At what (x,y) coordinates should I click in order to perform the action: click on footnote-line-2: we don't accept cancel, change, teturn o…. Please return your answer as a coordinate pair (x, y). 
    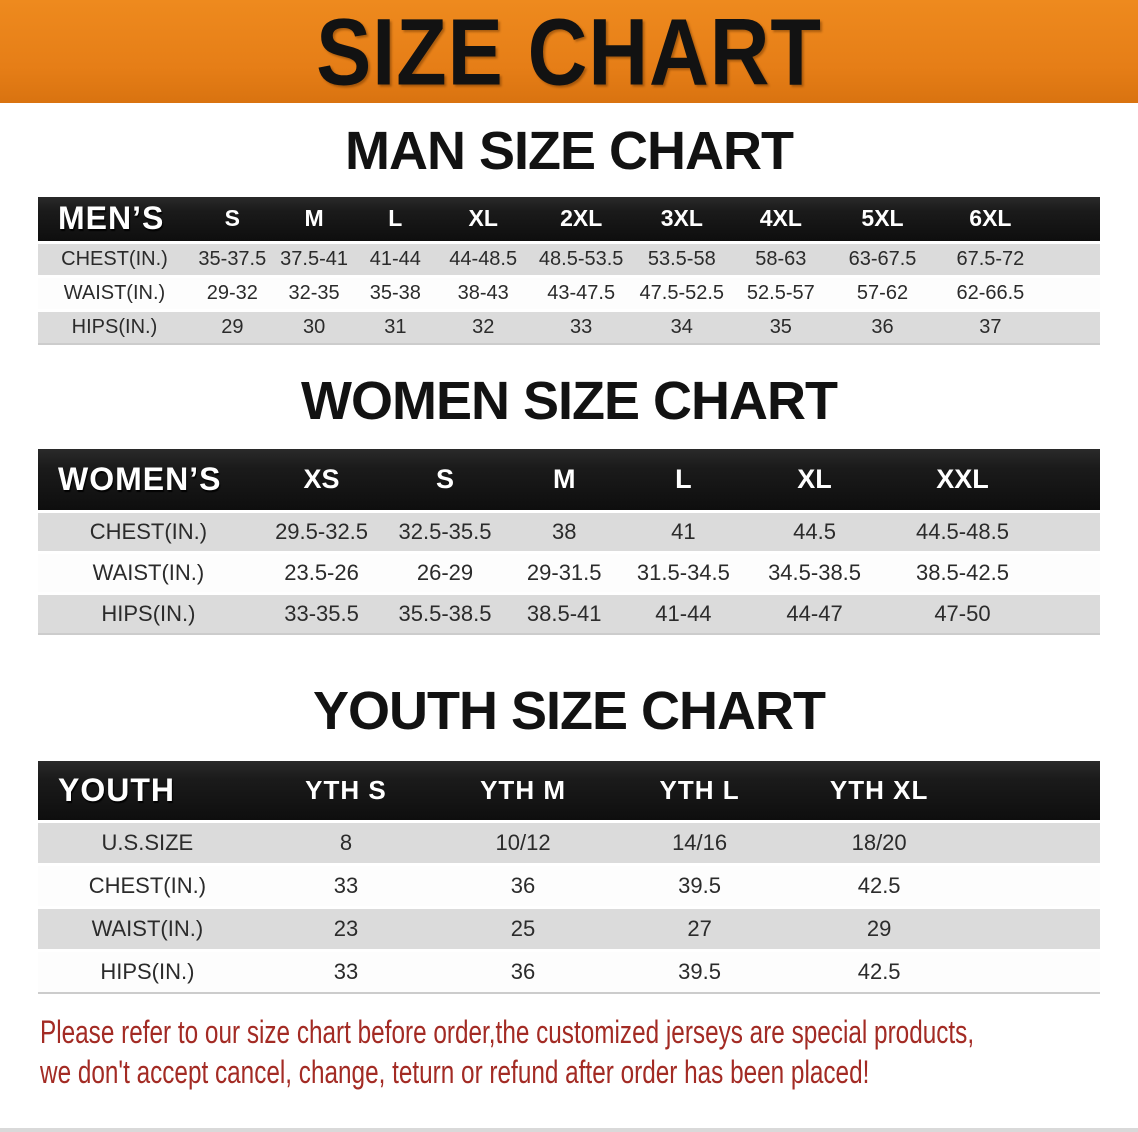
    Looking at the image, I should click on (589, 1072).